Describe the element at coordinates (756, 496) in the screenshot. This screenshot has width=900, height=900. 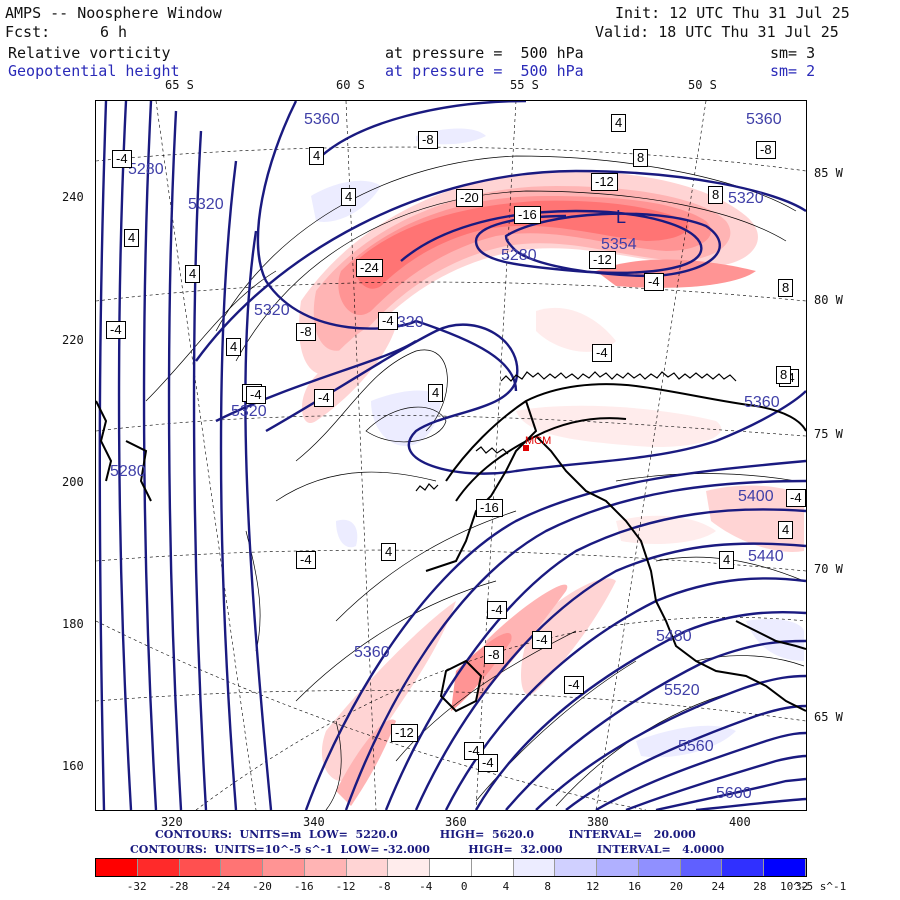
I see `height-label: 5400` at that location.